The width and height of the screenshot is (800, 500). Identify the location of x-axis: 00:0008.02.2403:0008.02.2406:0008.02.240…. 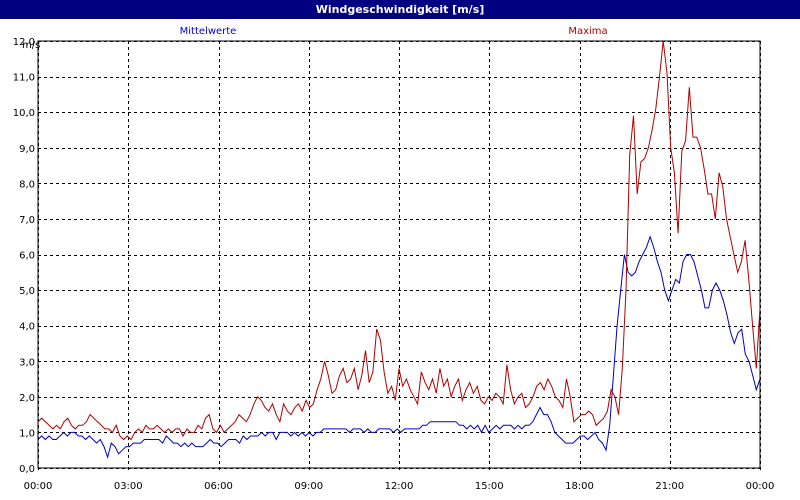
(399, 490).